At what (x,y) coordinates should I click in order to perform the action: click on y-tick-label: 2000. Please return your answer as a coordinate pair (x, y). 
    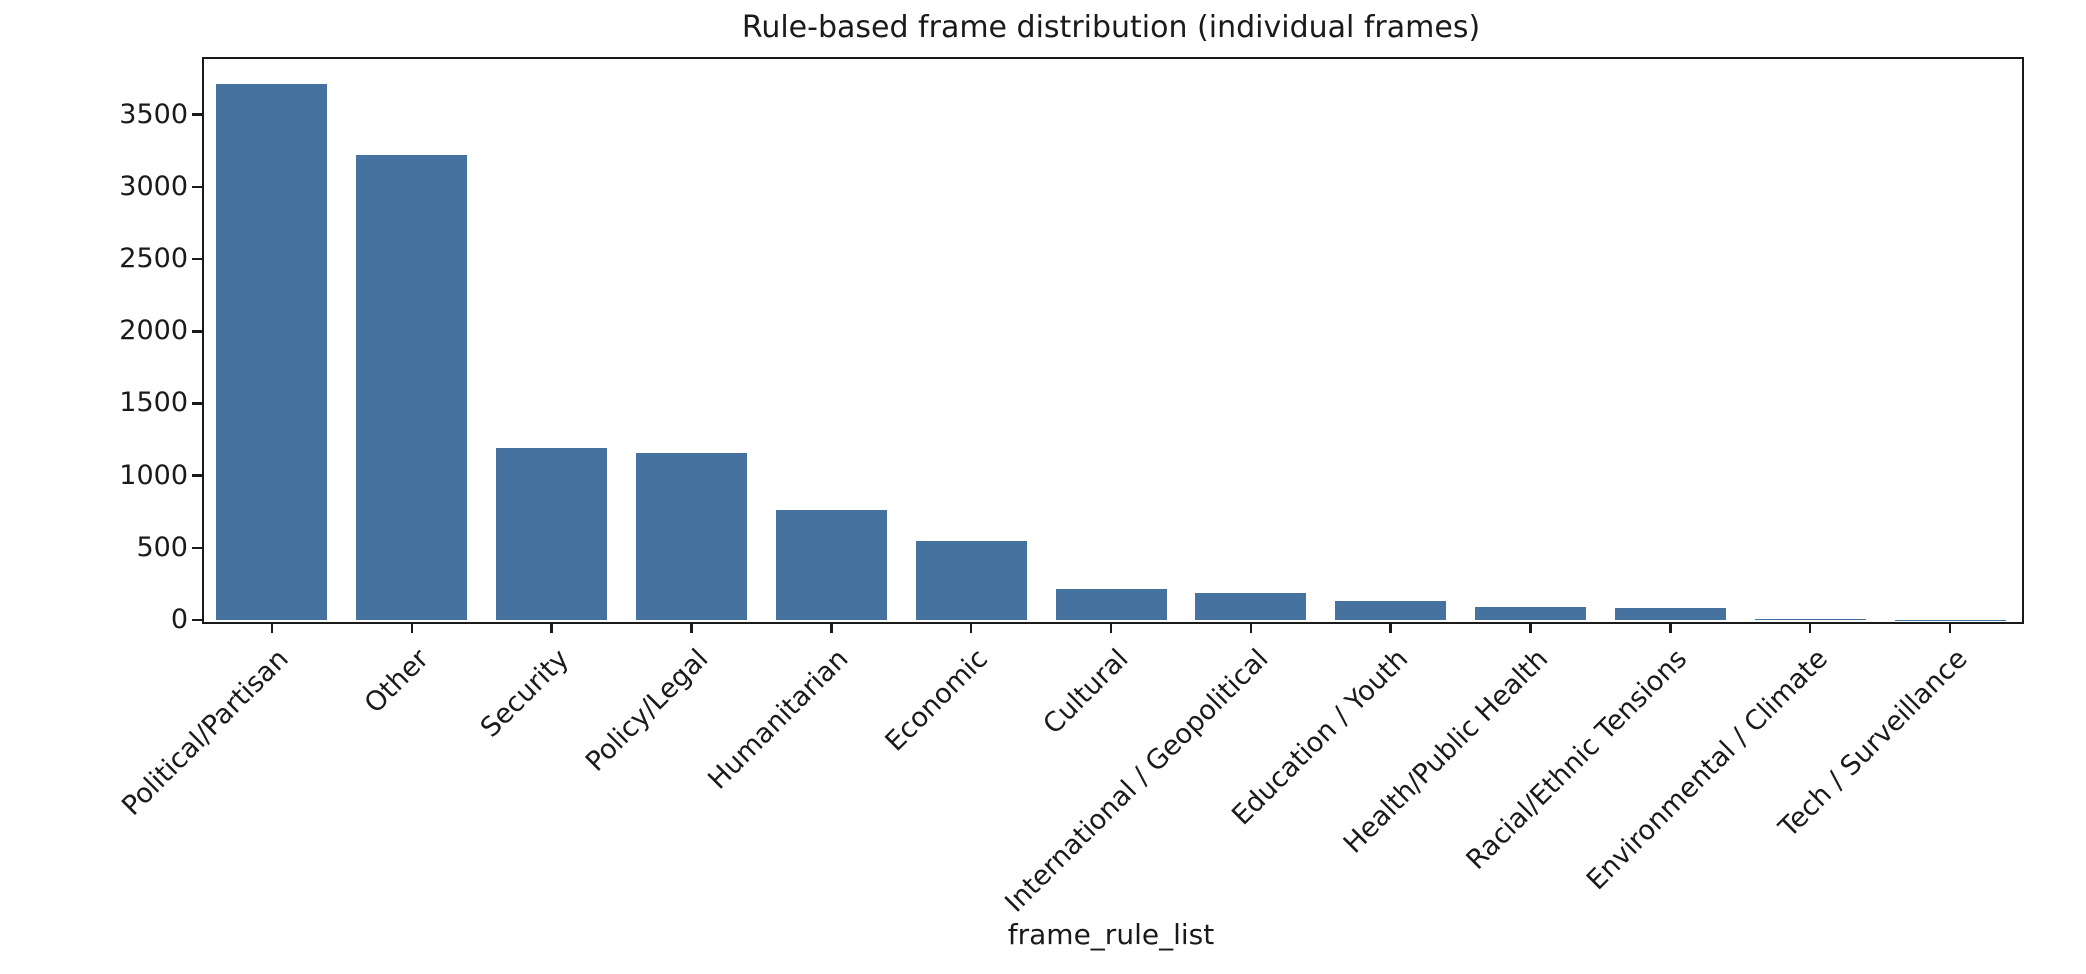
    Looking at the image, I should click on (153, 331).